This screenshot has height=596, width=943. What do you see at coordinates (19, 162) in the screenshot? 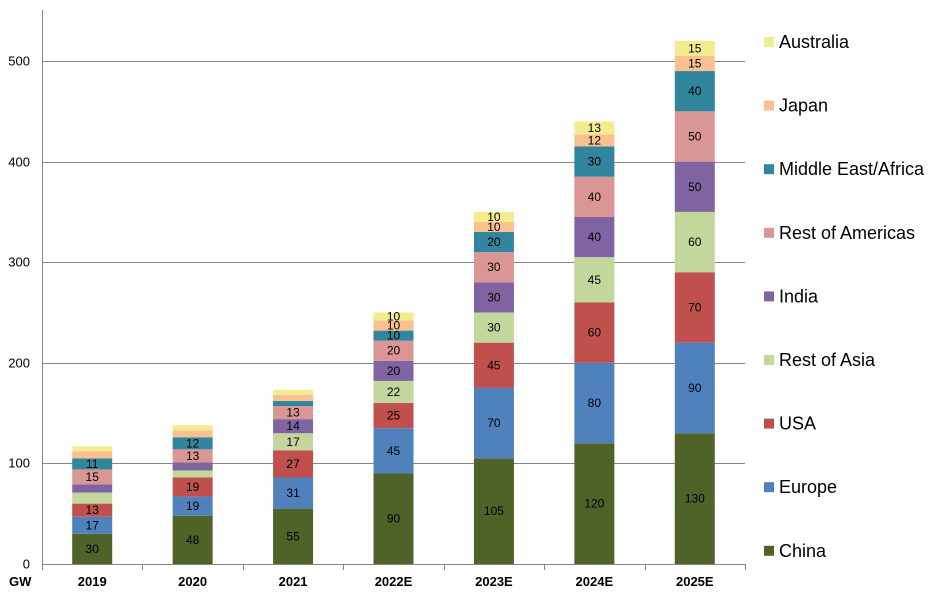
I see `y-tick-label: 400` at bounding box center [19, 162].